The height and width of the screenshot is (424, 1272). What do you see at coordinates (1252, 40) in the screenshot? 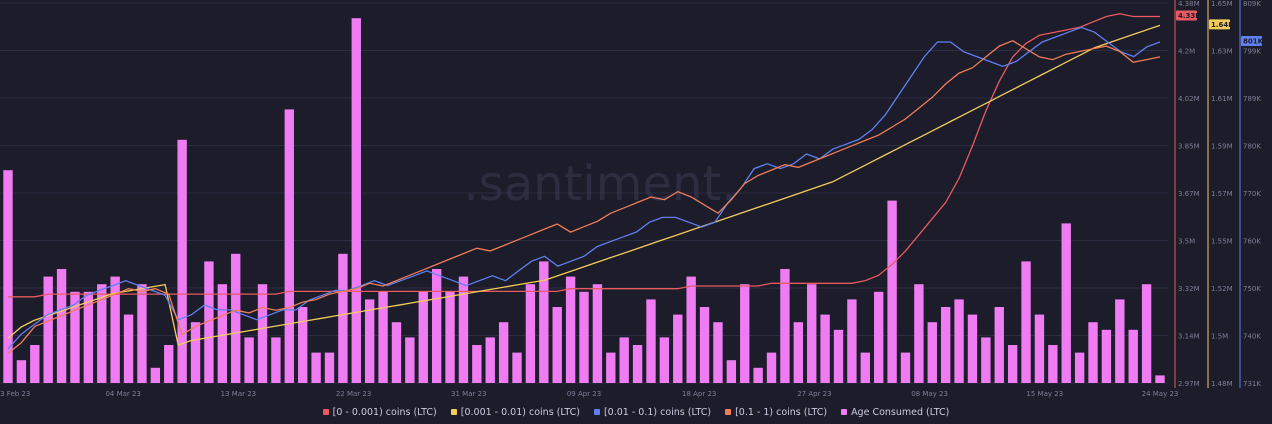
I see `axis-badge-blue: 801K` at bounding box center [1252, 40].